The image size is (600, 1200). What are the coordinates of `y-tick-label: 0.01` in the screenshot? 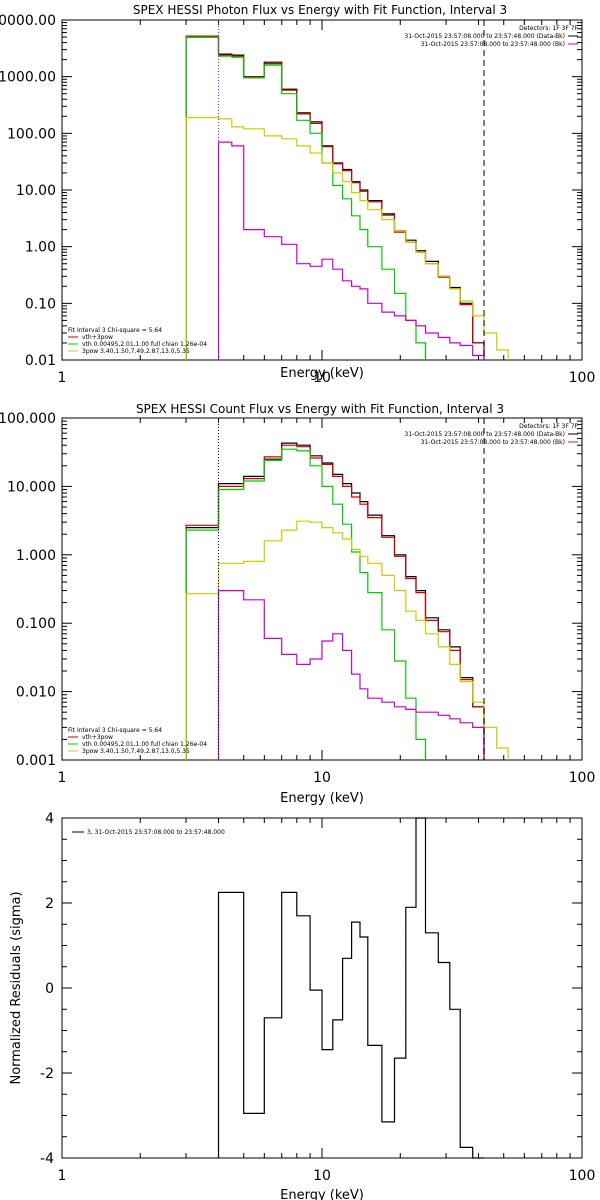 It's located at (40, 361).